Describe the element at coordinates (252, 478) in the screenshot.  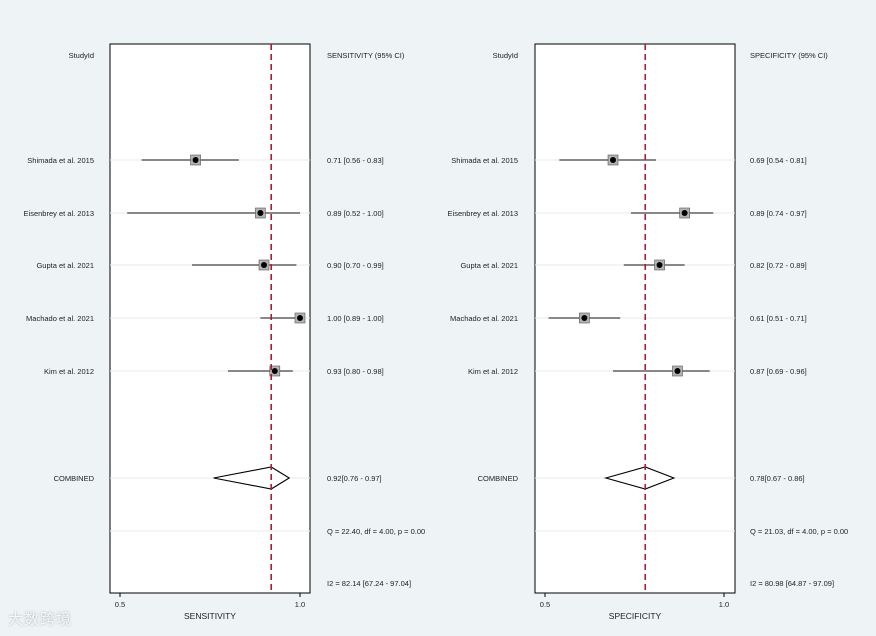
I see `sensitivity-combined-diamond` at that location.